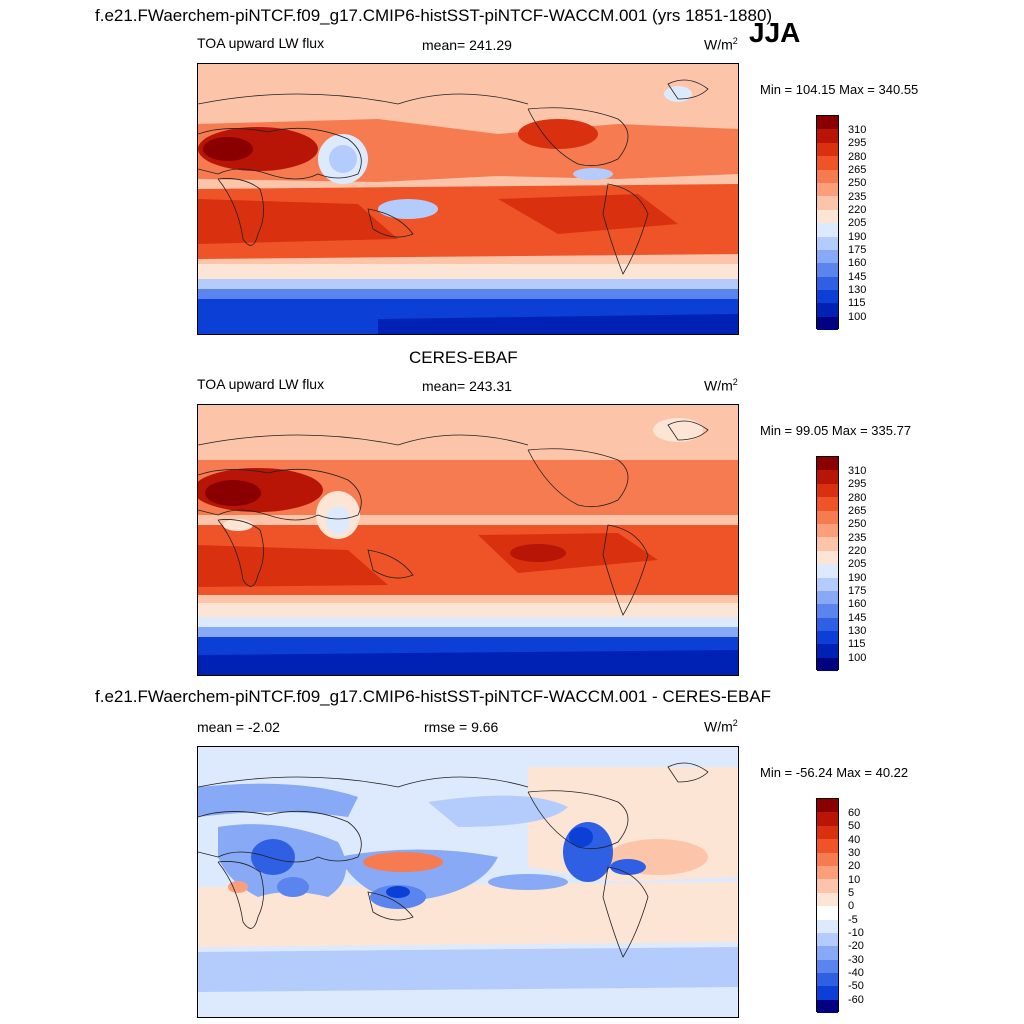 This screenshot has width=1024, height=1024. I want to click on panel3-map-svg, so click(468, 882).